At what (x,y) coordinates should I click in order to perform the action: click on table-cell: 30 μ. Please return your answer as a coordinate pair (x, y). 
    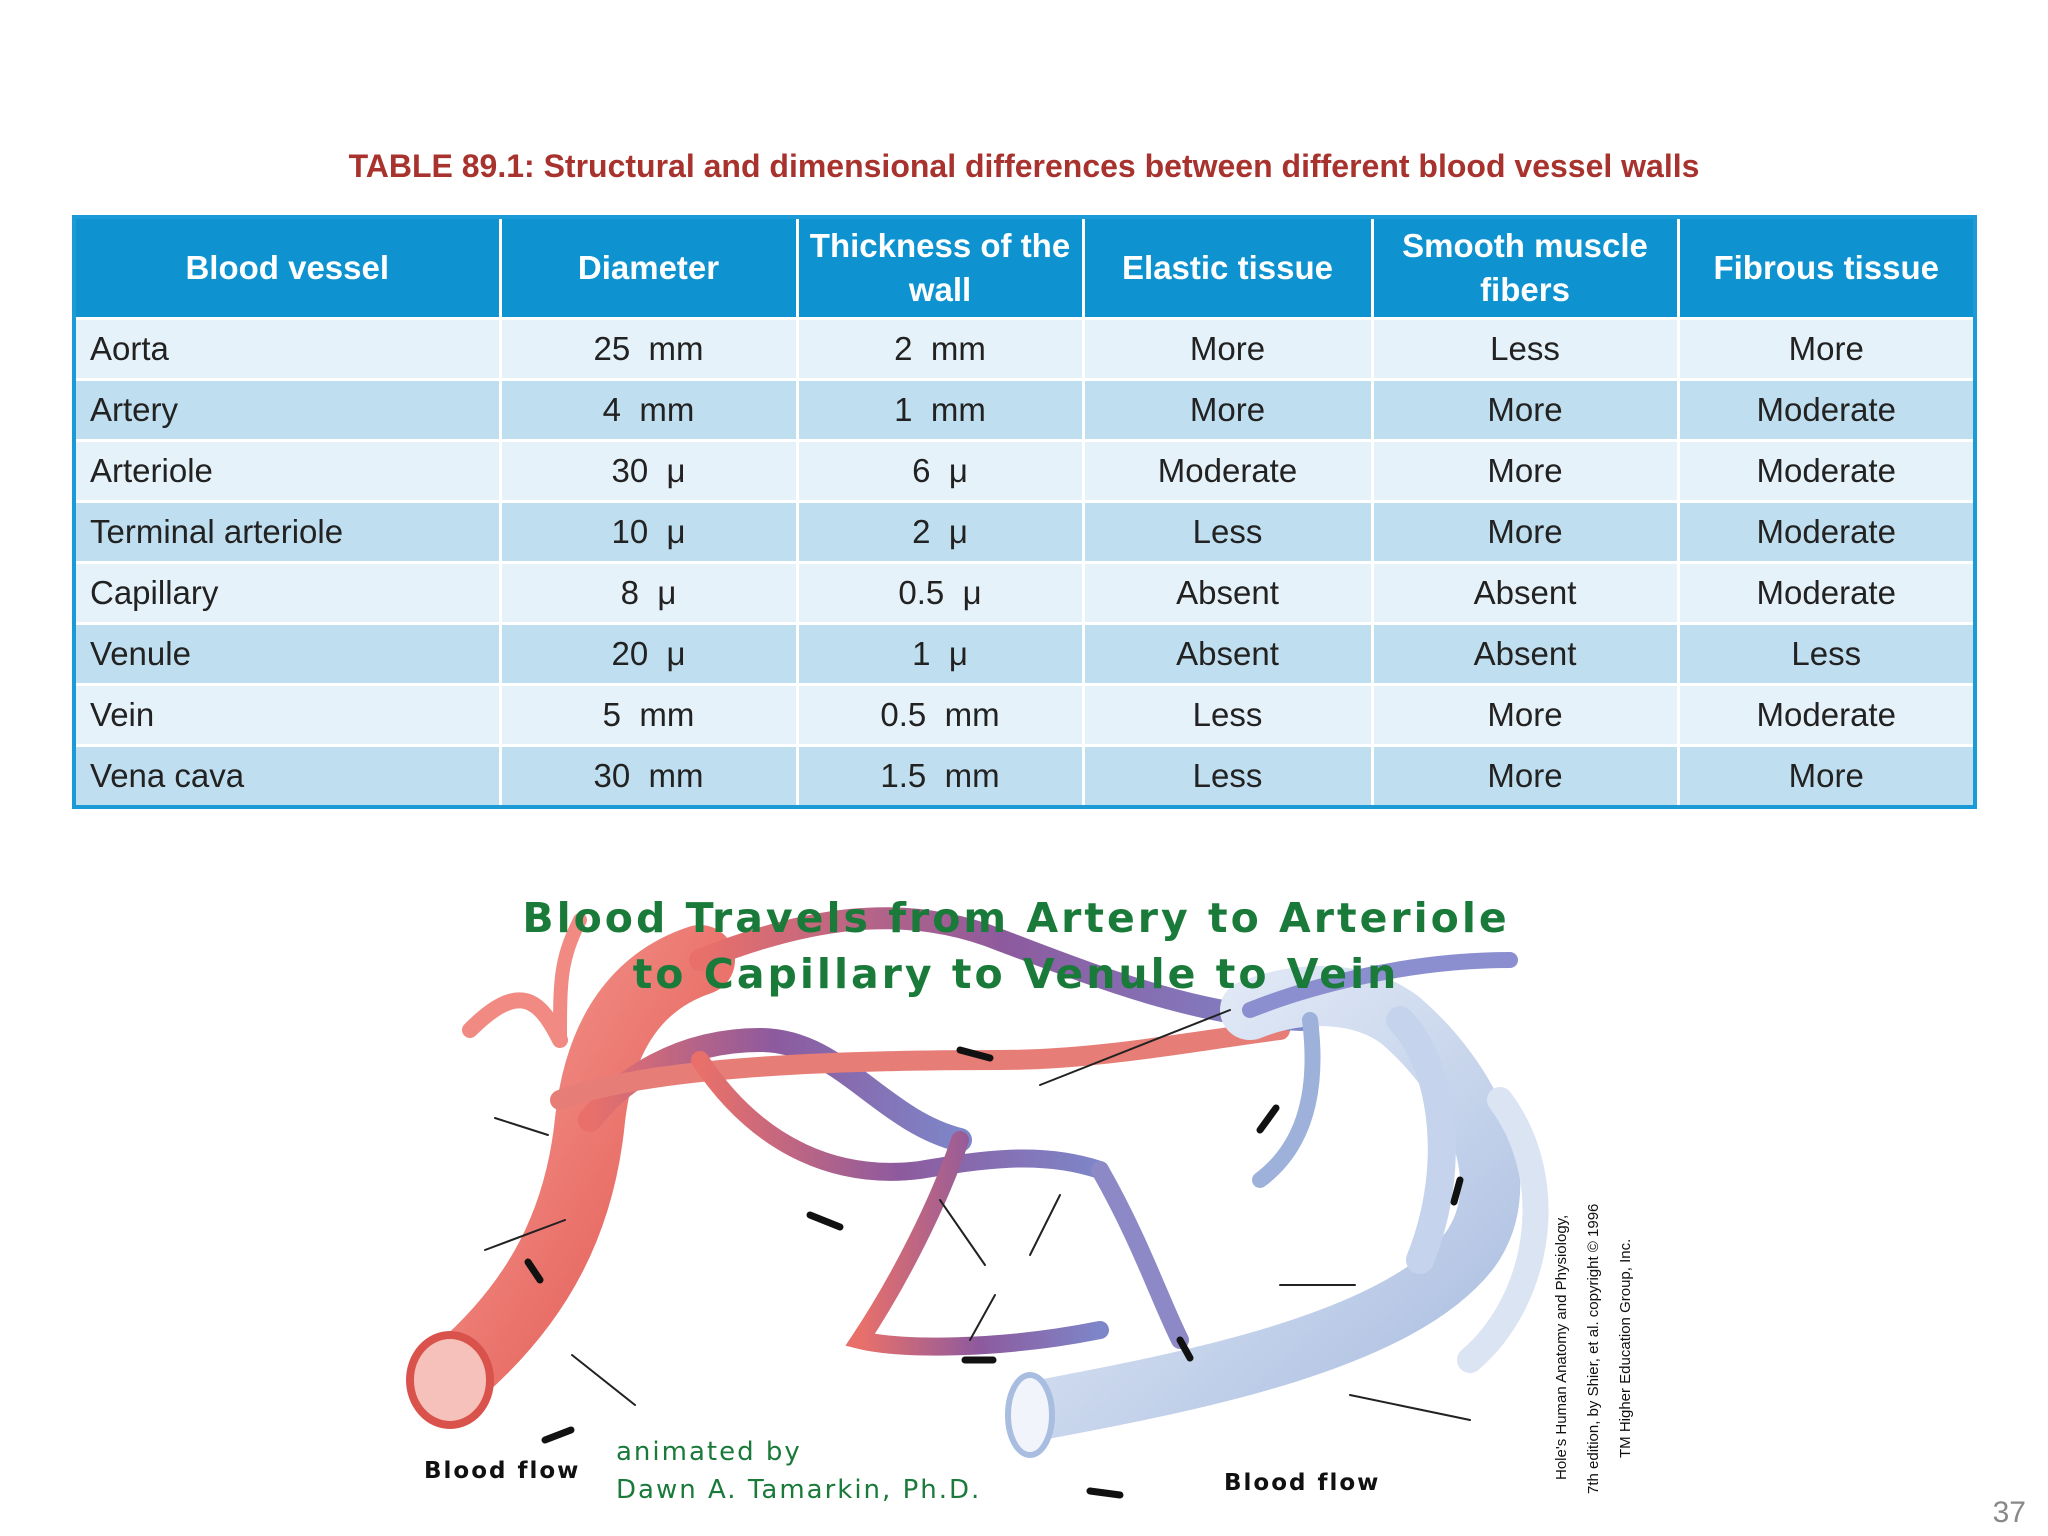
    Looking at the image, I should click on (649, 470).